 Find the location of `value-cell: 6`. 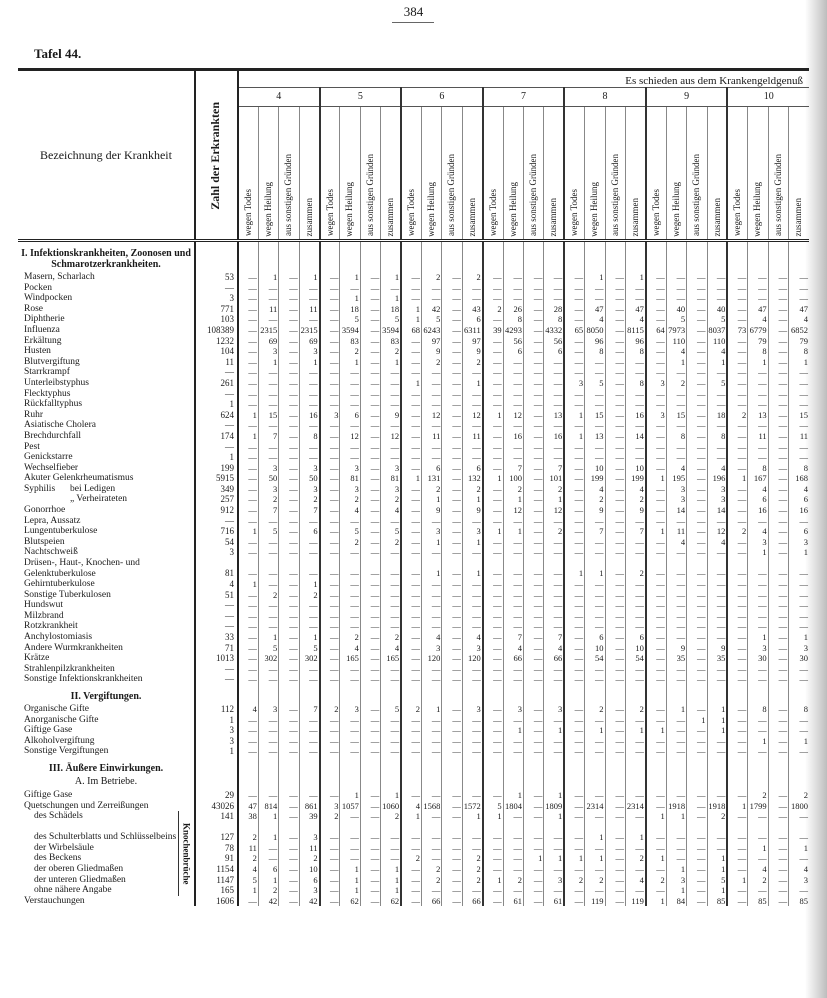

value-cell: 6 is located at coordinates (431, 468).